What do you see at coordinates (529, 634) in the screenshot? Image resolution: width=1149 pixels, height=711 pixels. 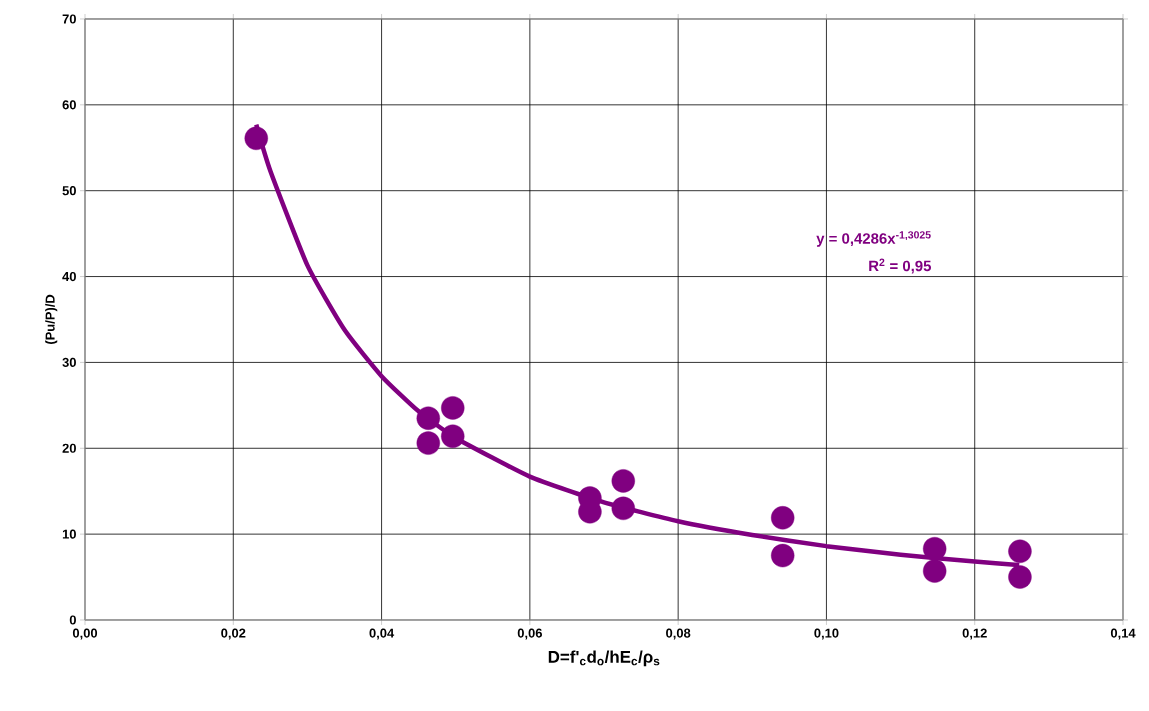 I see `x-tick-label: 0,06` at bounding box center [529, 634].